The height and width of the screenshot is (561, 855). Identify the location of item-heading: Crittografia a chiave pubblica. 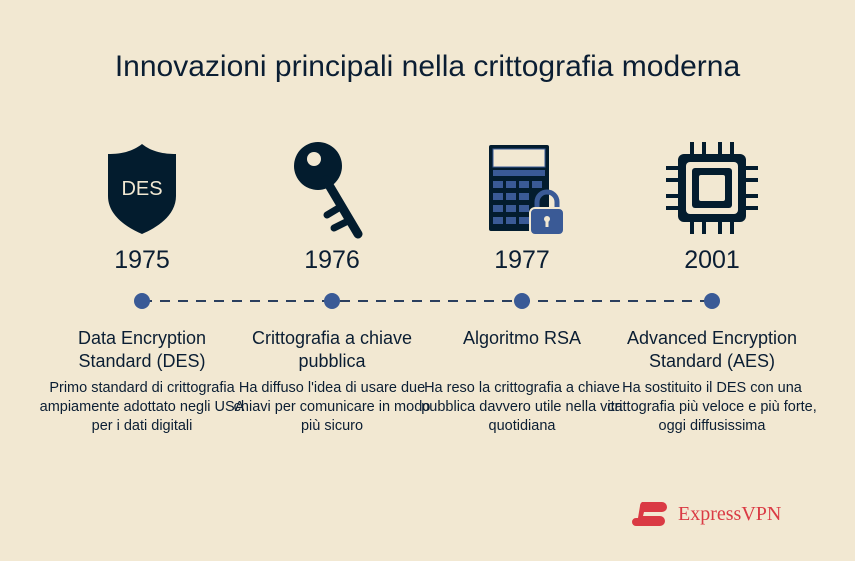
(332, 349).